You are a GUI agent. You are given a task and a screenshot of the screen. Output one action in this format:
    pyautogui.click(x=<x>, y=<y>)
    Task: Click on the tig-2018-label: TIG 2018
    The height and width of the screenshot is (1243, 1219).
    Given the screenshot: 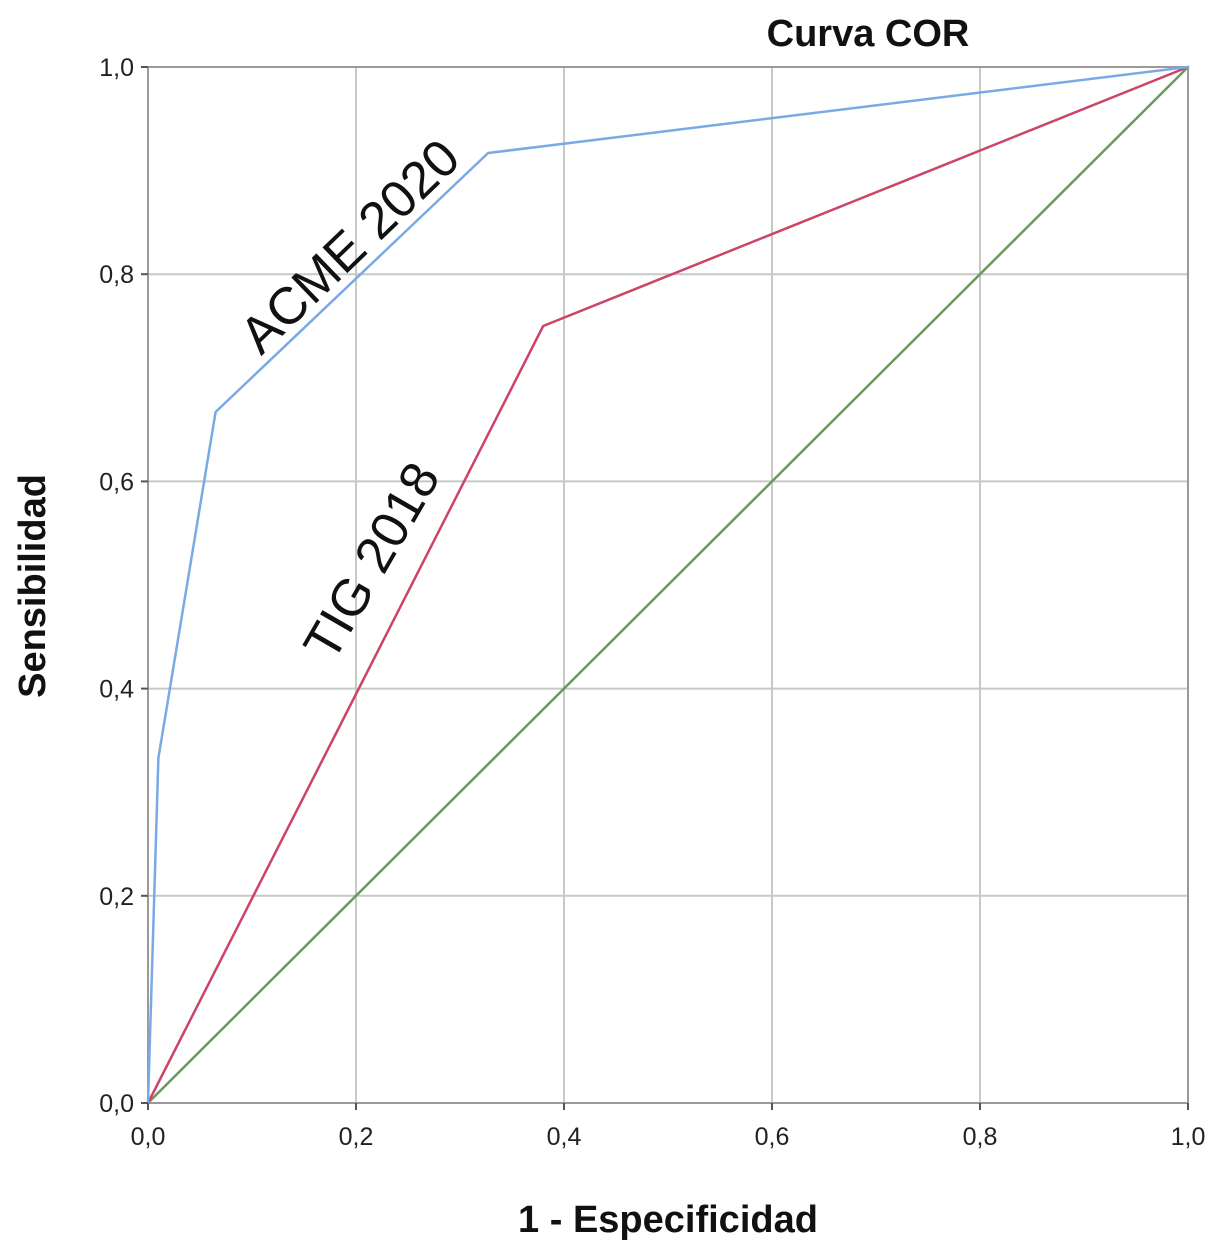 What is the action you would take?
    pyautogui.click(x=372, y=561)
    